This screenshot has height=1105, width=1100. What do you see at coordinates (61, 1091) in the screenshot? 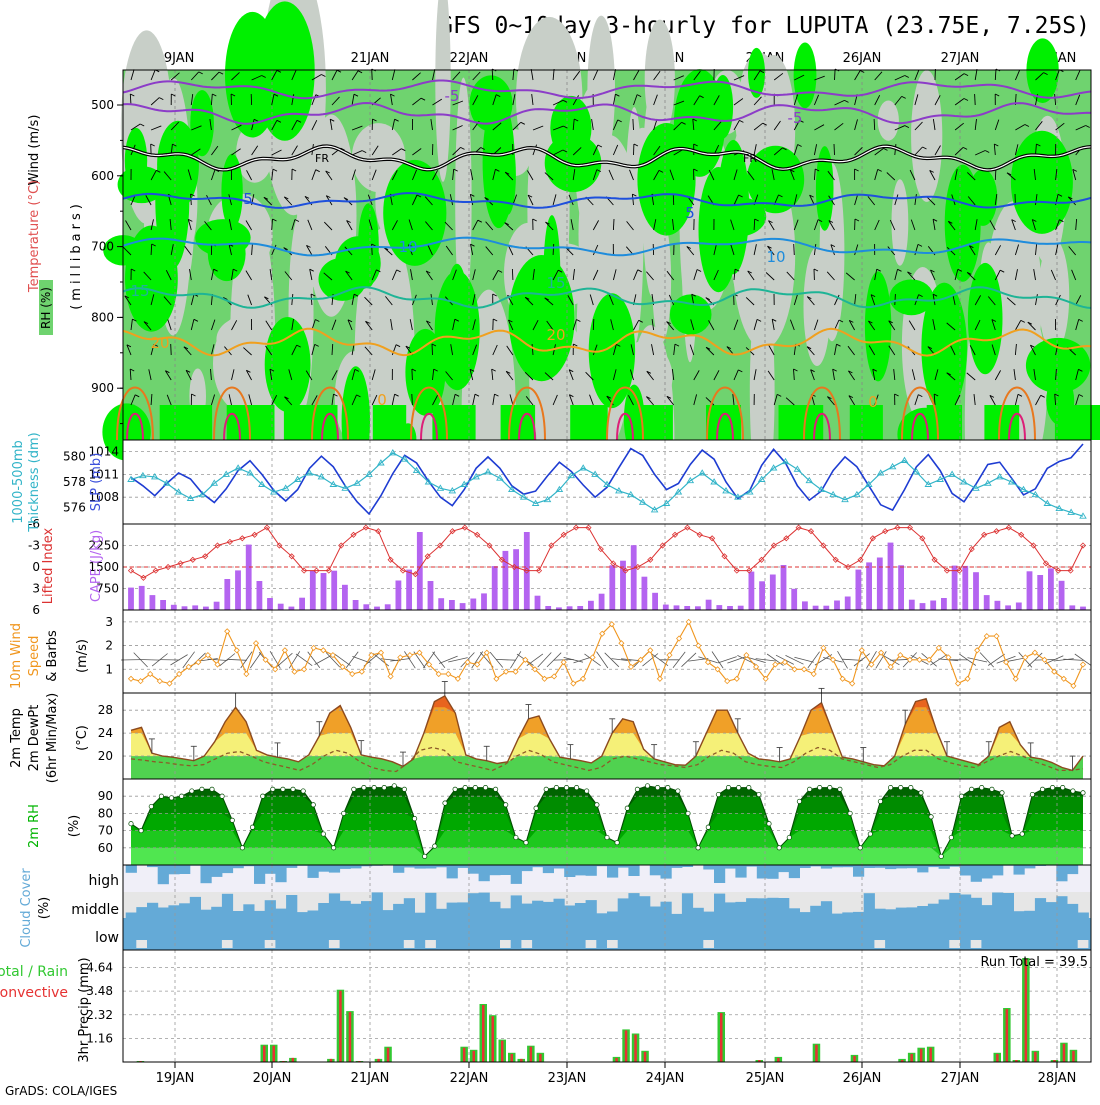
I see `footer-credit: GrADS: COLA/IGES` at bounding box center [61, 1091].